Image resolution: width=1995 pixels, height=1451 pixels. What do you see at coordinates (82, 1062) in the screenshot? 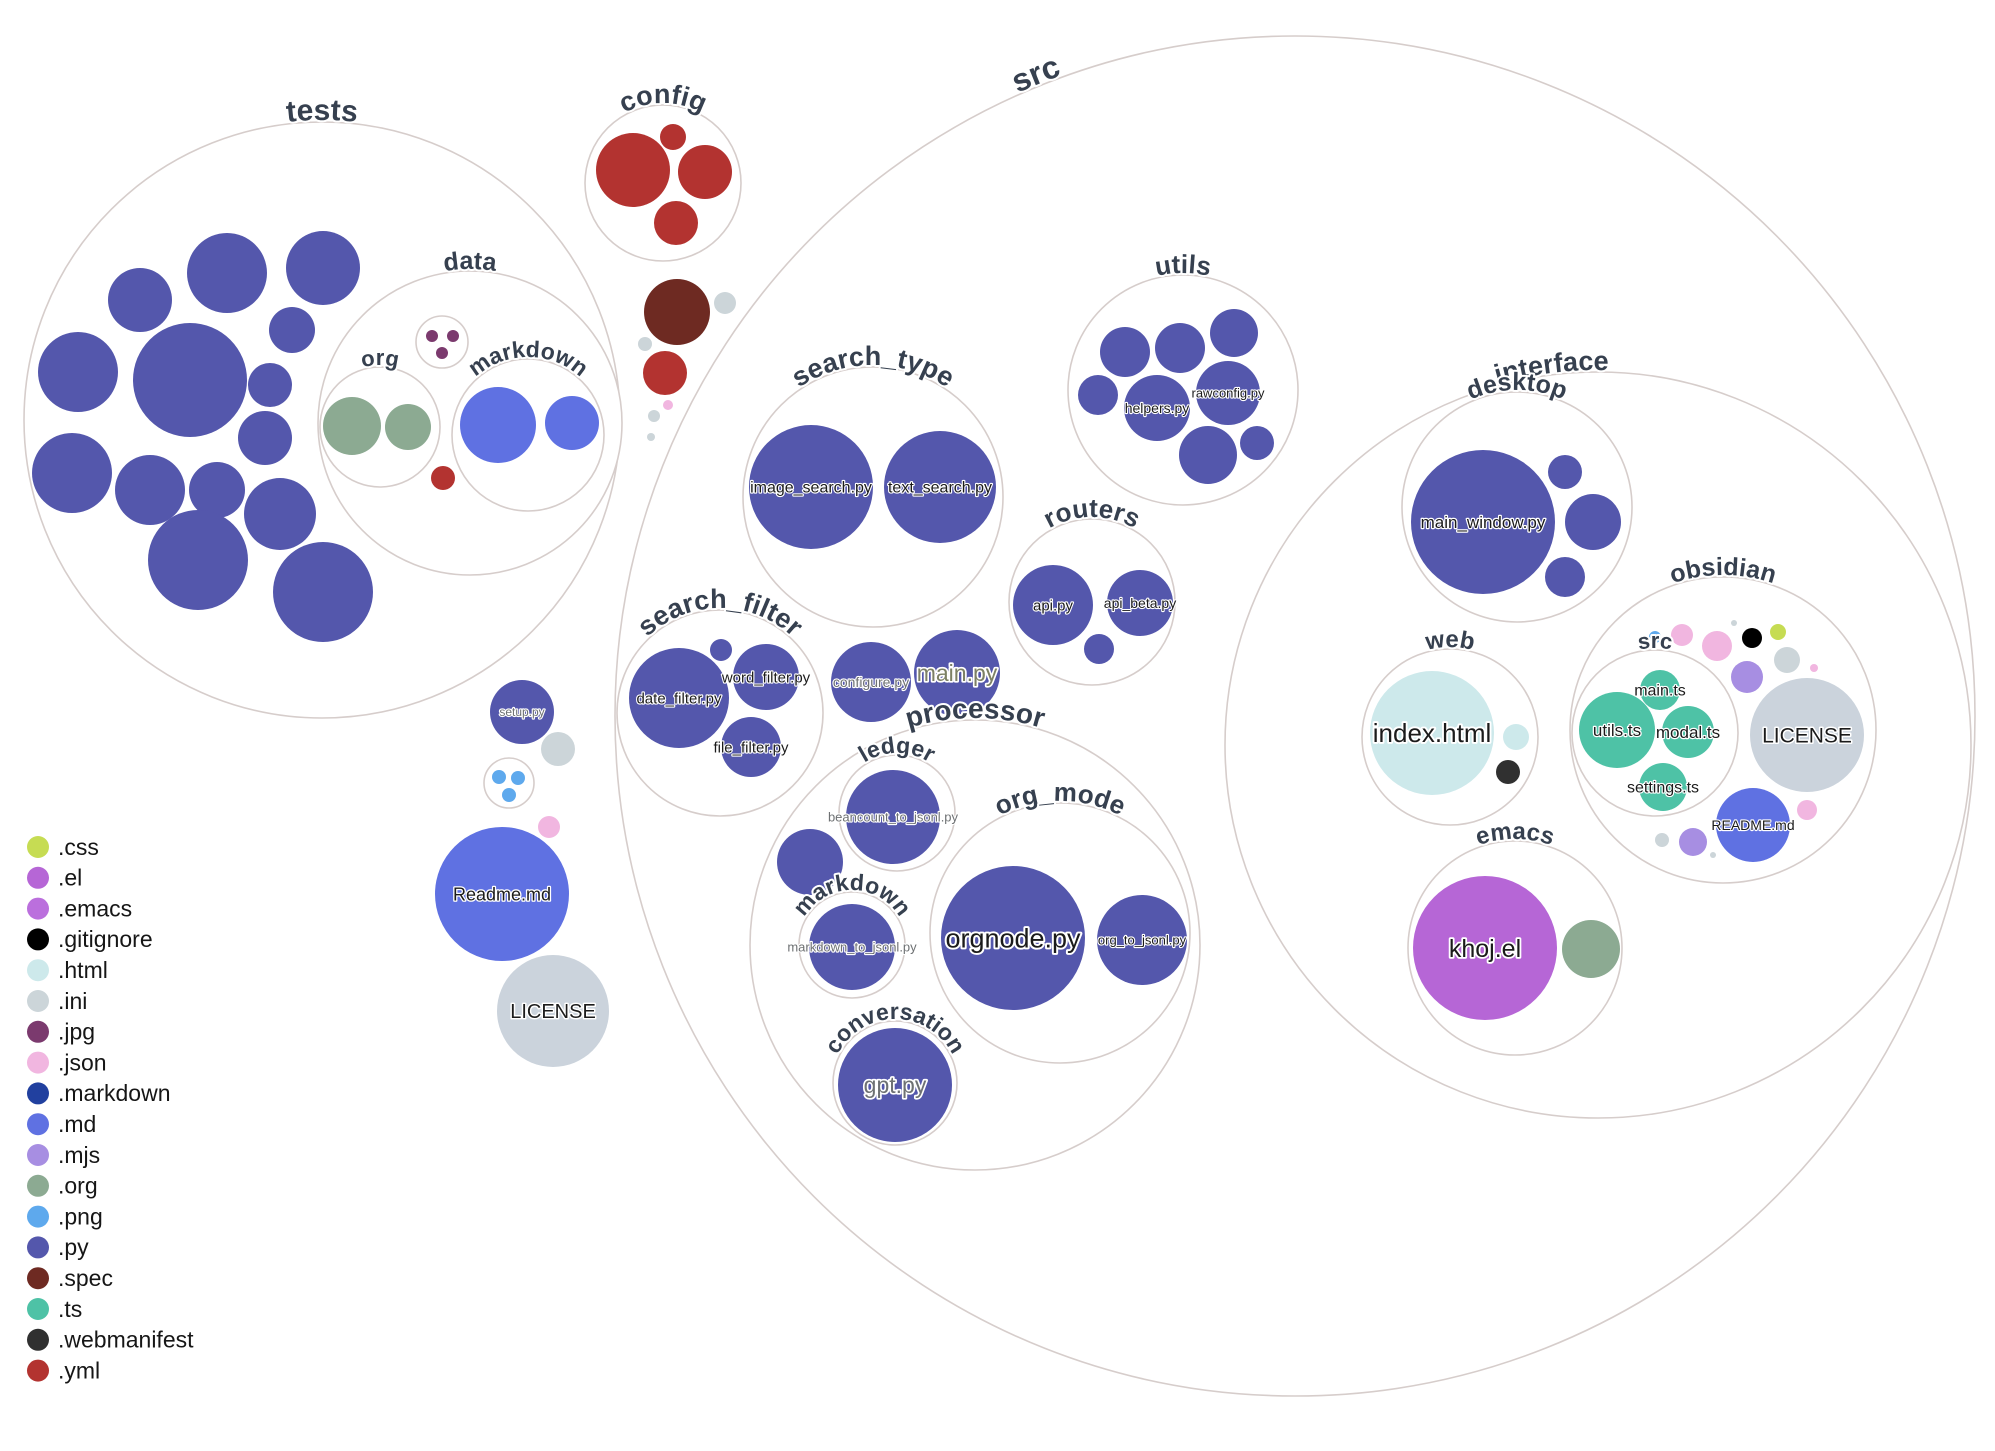
I see `legend-label-json: .json` at bounding box center [82, 1062].